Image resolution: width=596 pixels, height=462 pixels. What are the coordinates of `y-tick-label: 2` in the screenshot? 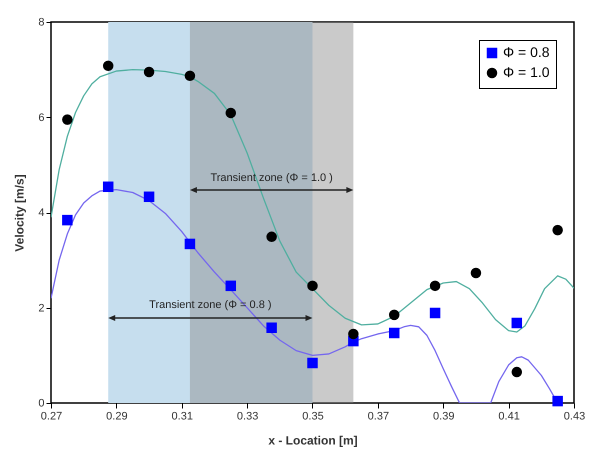 It's located at (41, 308).